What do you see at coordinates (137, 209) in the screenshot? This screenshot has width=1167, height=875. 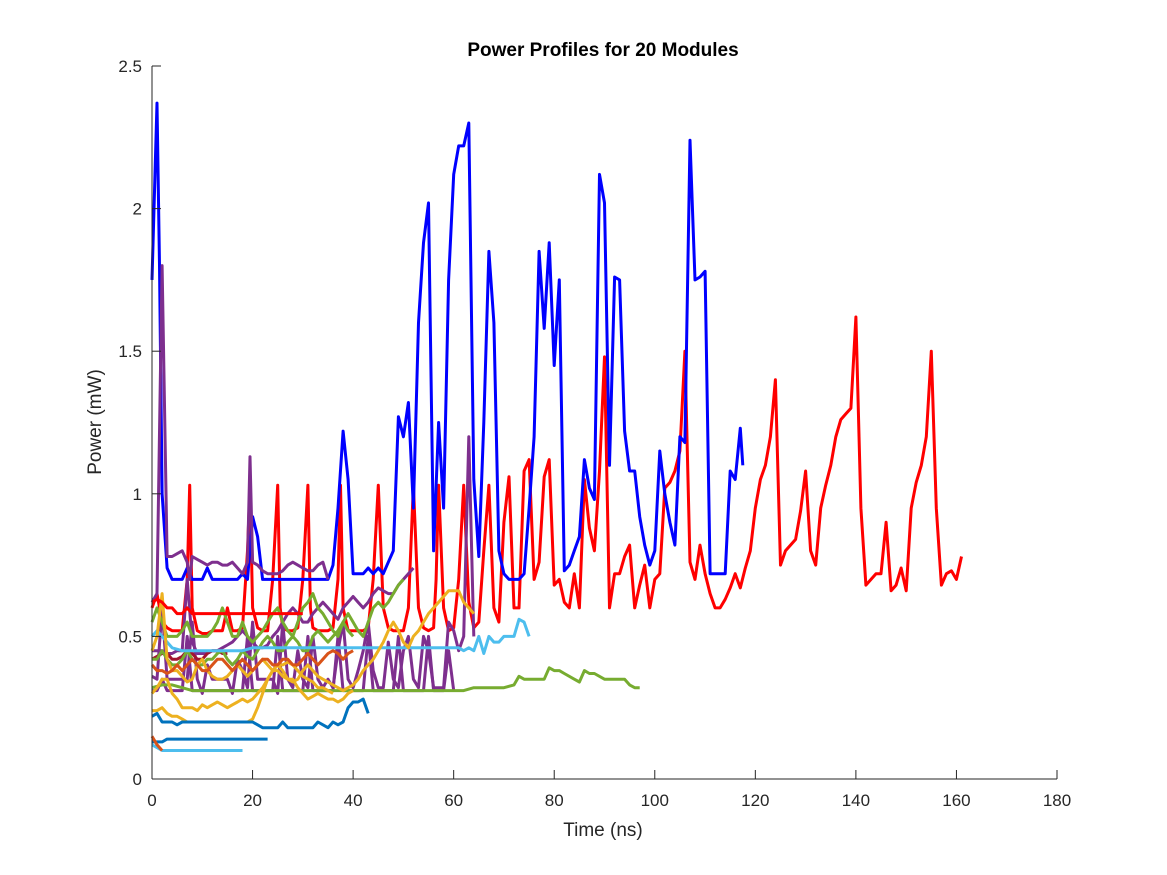 I see `y-tick-label: 2` at bounding box center [137, 209].